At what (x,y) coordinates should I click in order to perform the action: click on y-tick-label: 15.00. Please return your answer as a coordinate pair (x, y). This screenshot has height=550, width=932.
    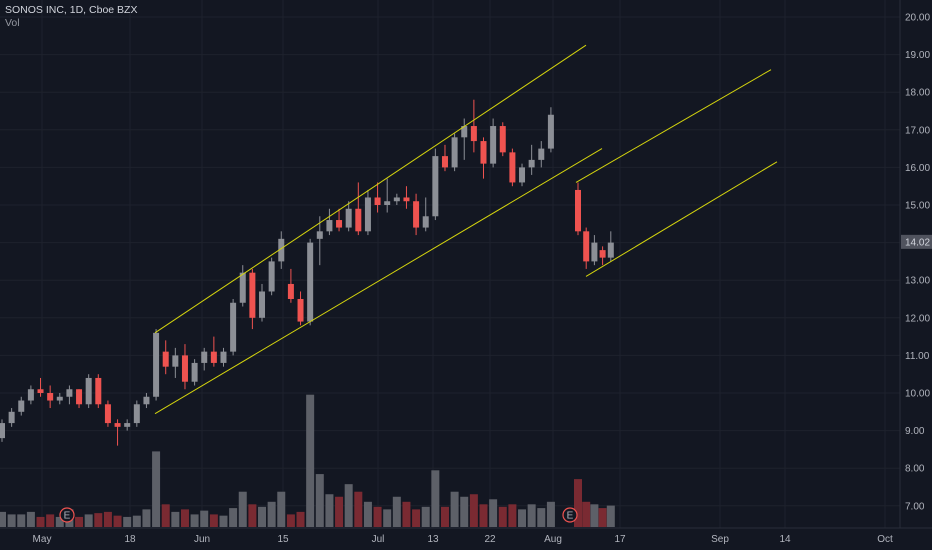
    Looking at the image, I should click on (917, 206).